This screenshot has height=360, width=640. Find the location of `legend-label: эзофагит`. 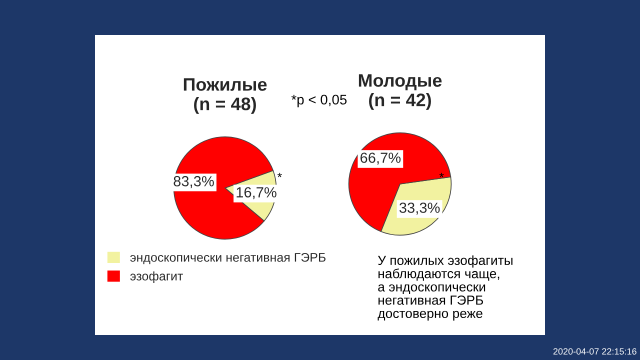

legend-label: эзофагит is located at coordinates (156, 277).